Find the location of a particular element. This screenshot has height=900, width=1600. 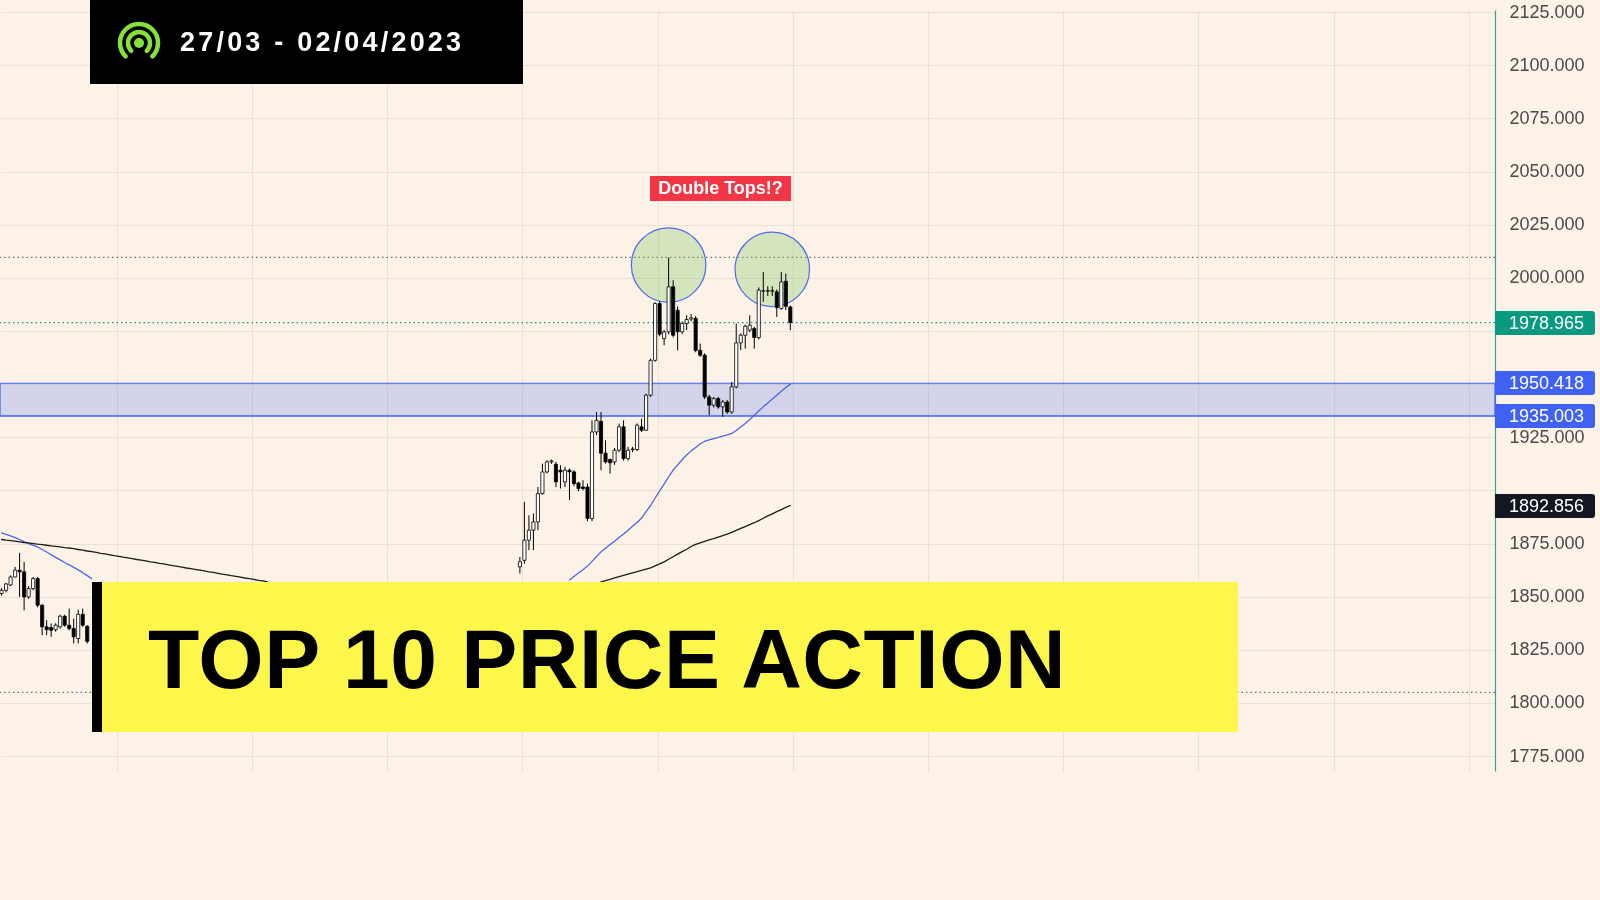

text: 1892.856 is located at coordinates (1547, 506).